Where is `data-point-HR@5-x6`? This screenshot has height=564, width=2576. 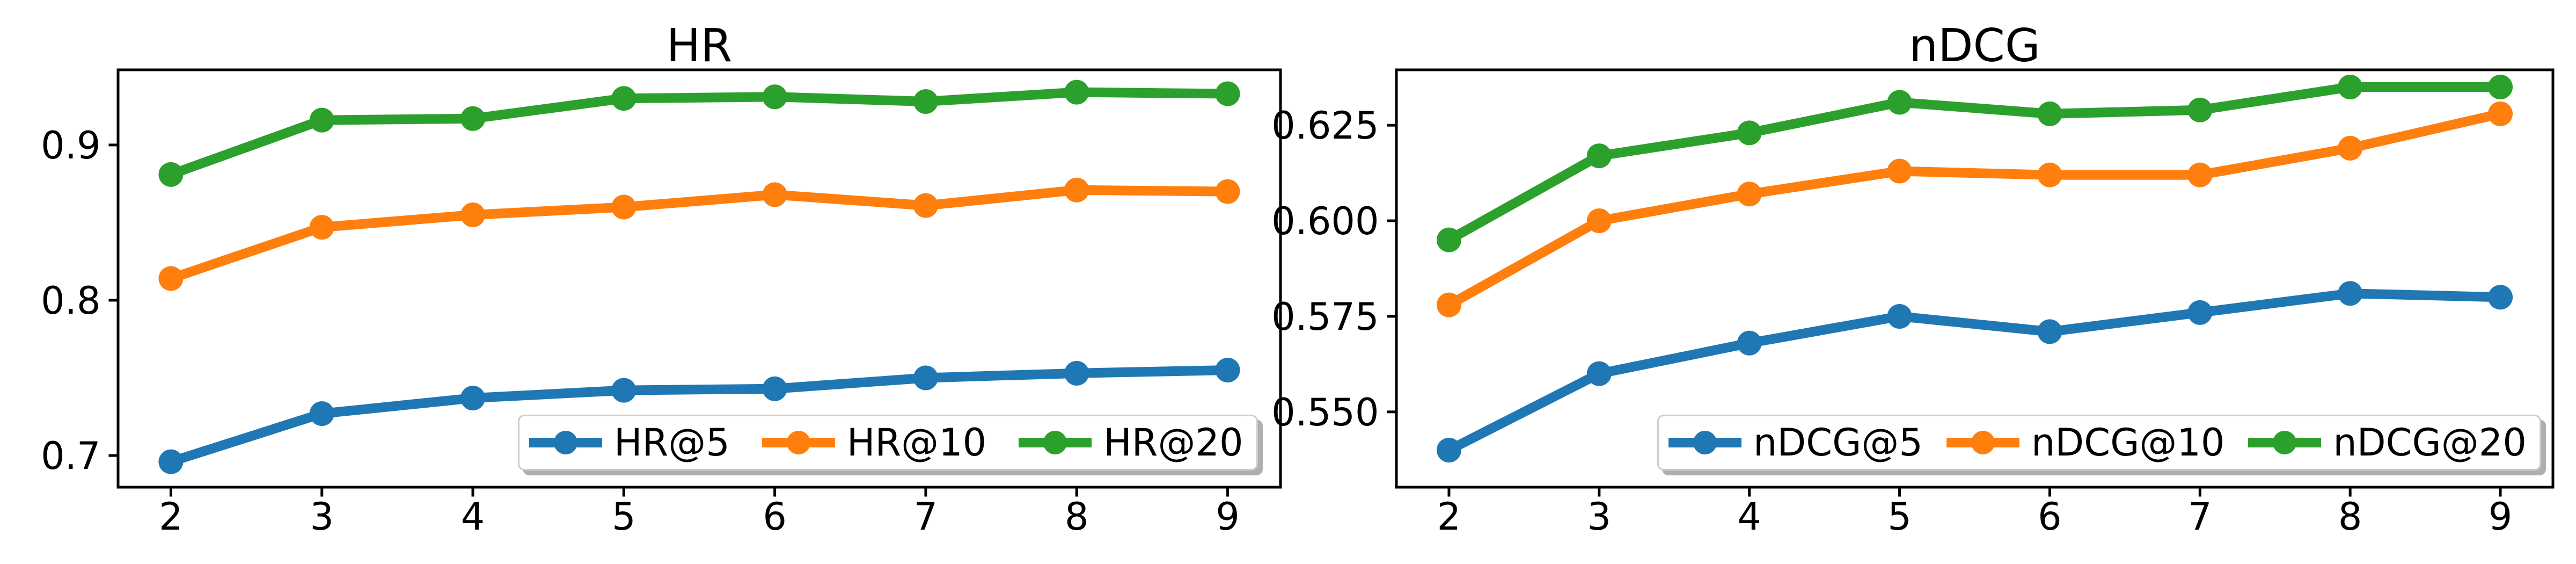 data-point-HR@5-x6 is located at coordinates (774, 388).